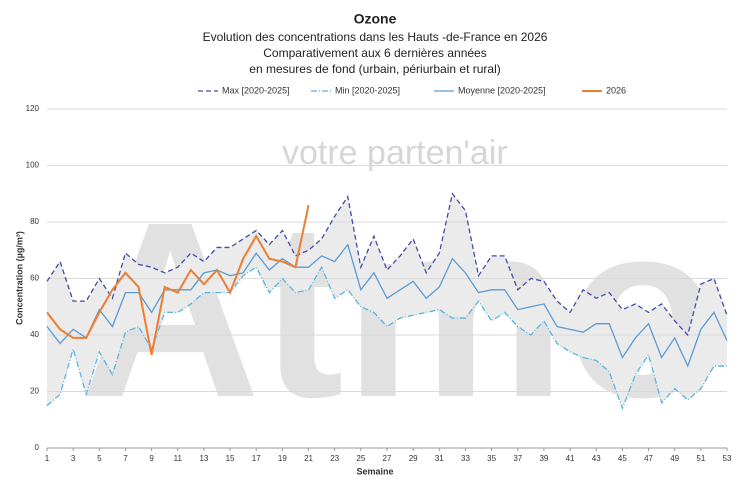 This screenshot has height=490, width=750. What do you see at coordinates (727, 458) in the screenshot?
I see `x-tick-label: 53` at bounding box center [727, 458].